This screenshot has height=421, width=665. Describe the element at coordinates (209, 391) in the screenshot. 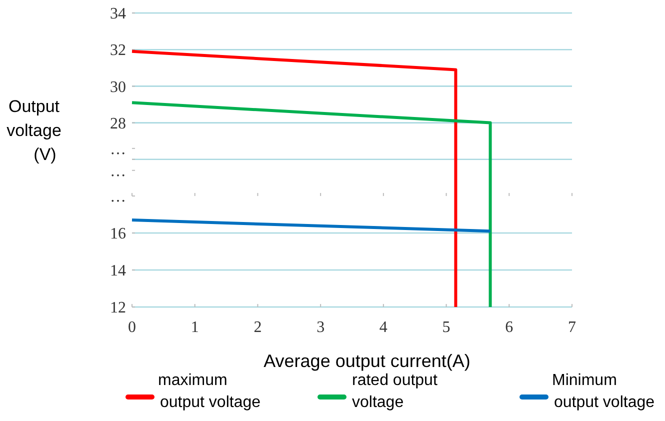

I see `legend-label: maximum output voltage` at that location.